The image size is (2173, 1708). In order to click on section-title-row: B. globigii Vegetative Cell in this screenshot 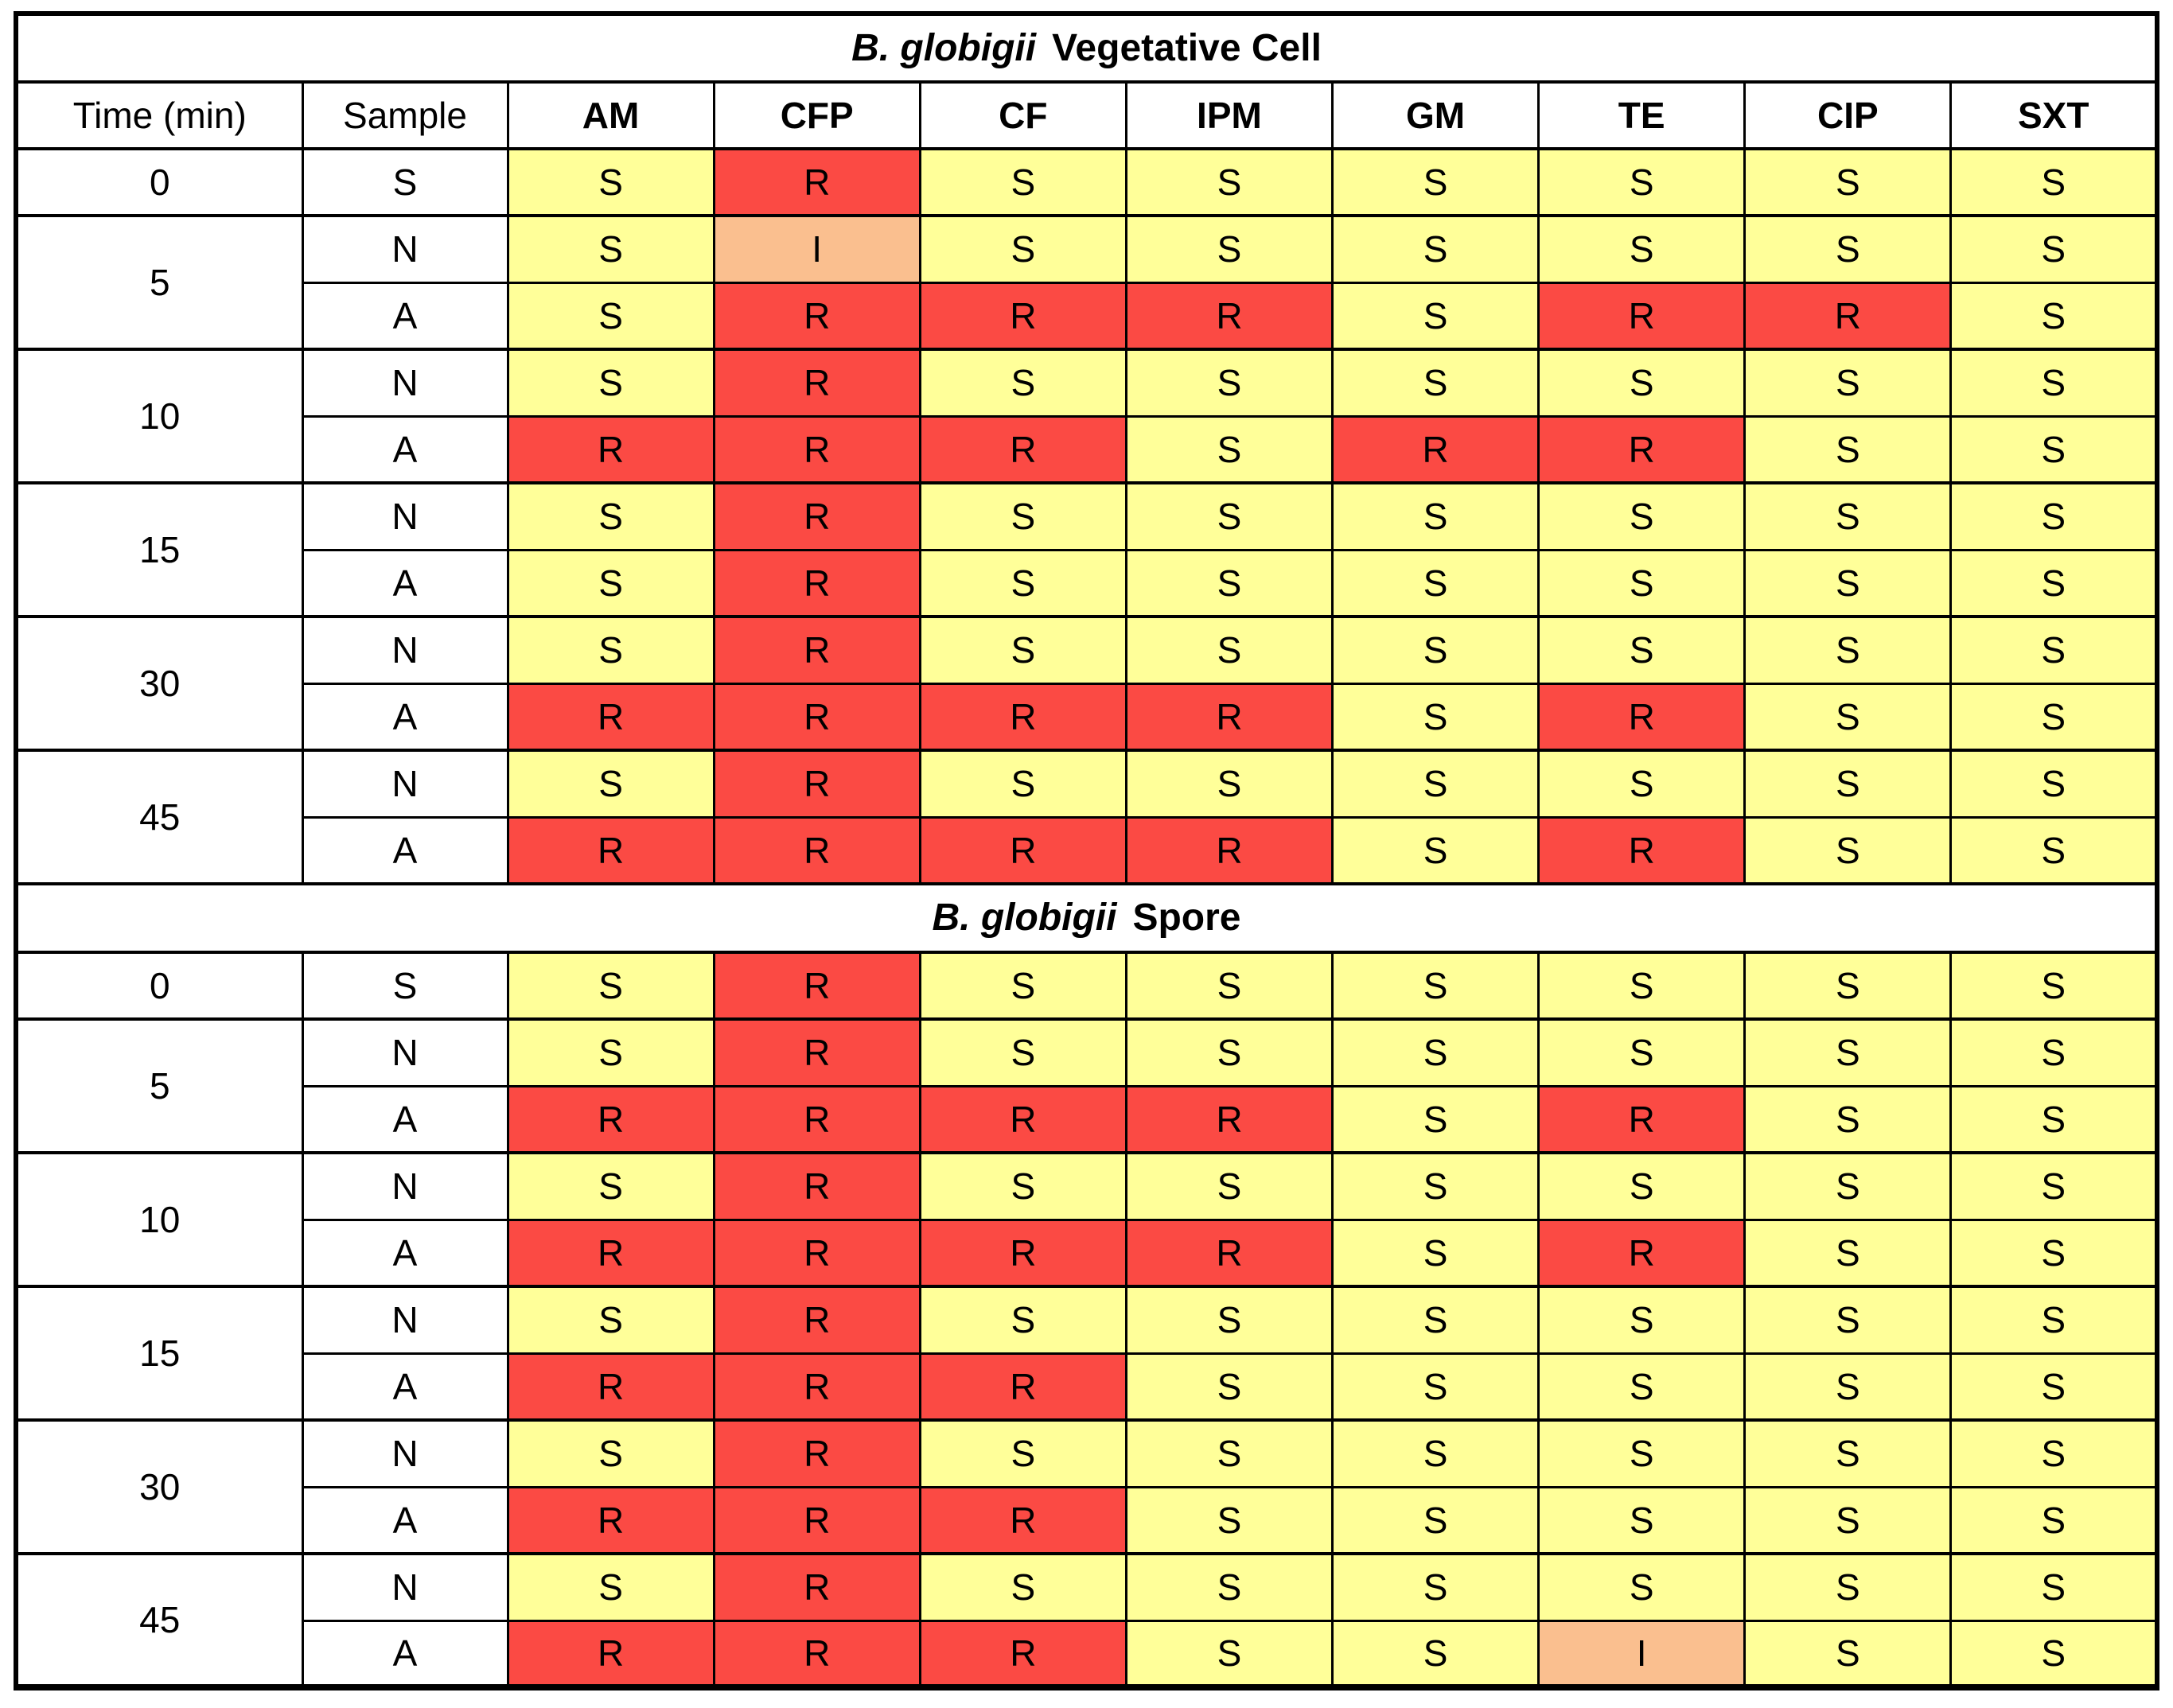, I will do `click(1086, 48)`.